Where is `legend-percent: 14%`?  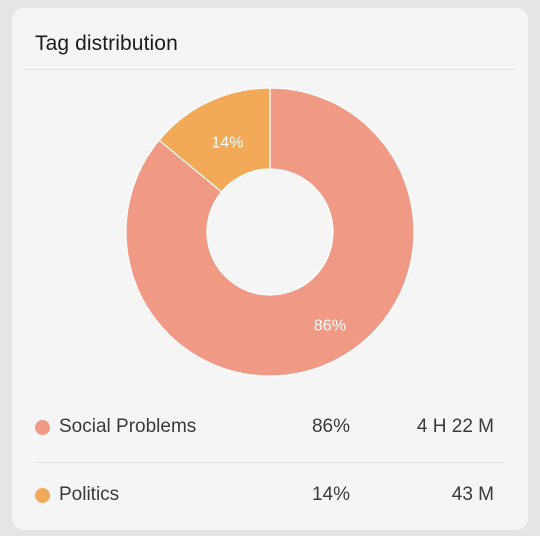
legend-percent: 14% is located at coordinates (330, 494).